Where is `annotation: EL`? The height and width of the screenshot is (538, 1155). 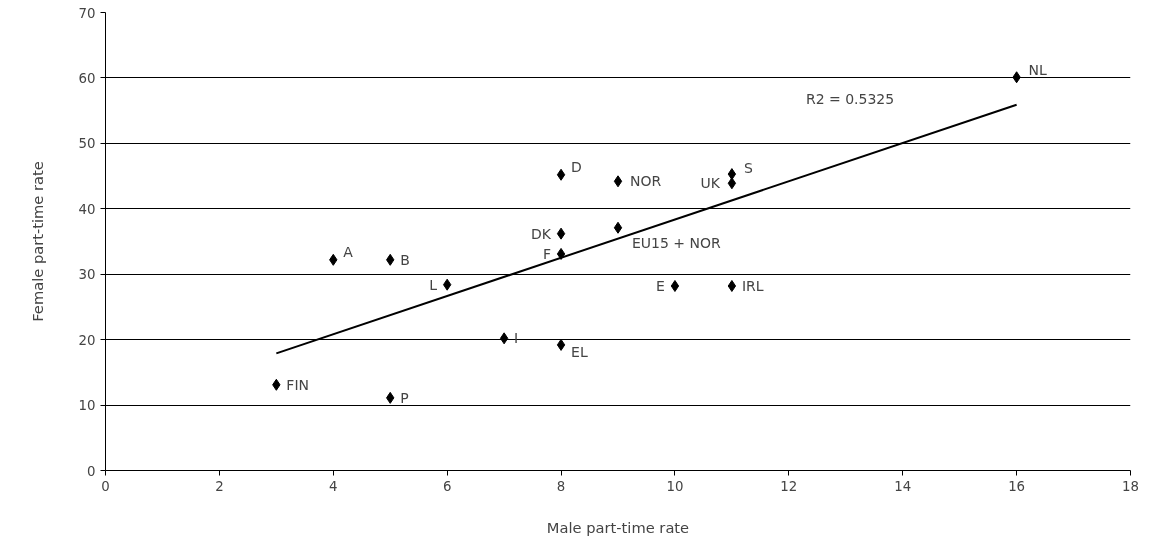
annotation: EL is located at coordinates (579, 351).